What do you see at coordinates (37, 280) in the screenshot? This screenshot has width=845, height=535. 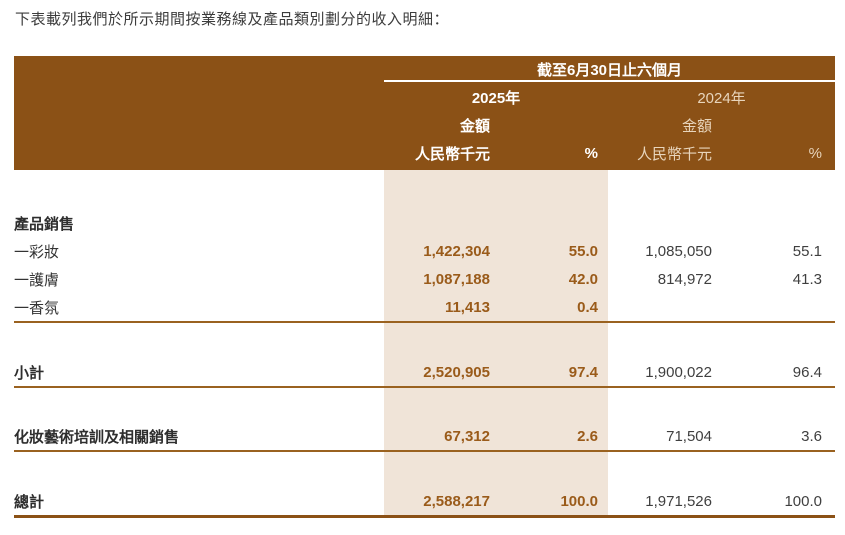 I see `row-label: 一護膚` at bounding box center [37, 280].